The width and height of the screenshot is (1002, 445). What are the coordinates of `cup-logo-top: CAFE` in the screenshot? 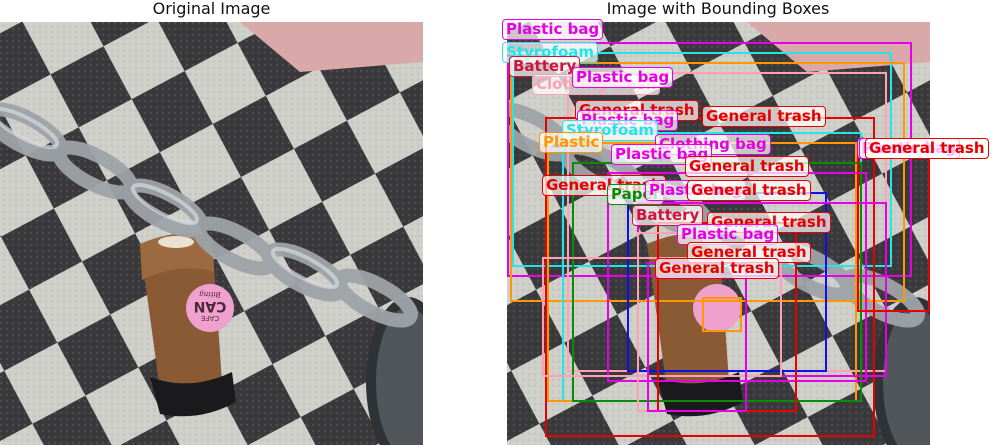 It's located at (210, 318).